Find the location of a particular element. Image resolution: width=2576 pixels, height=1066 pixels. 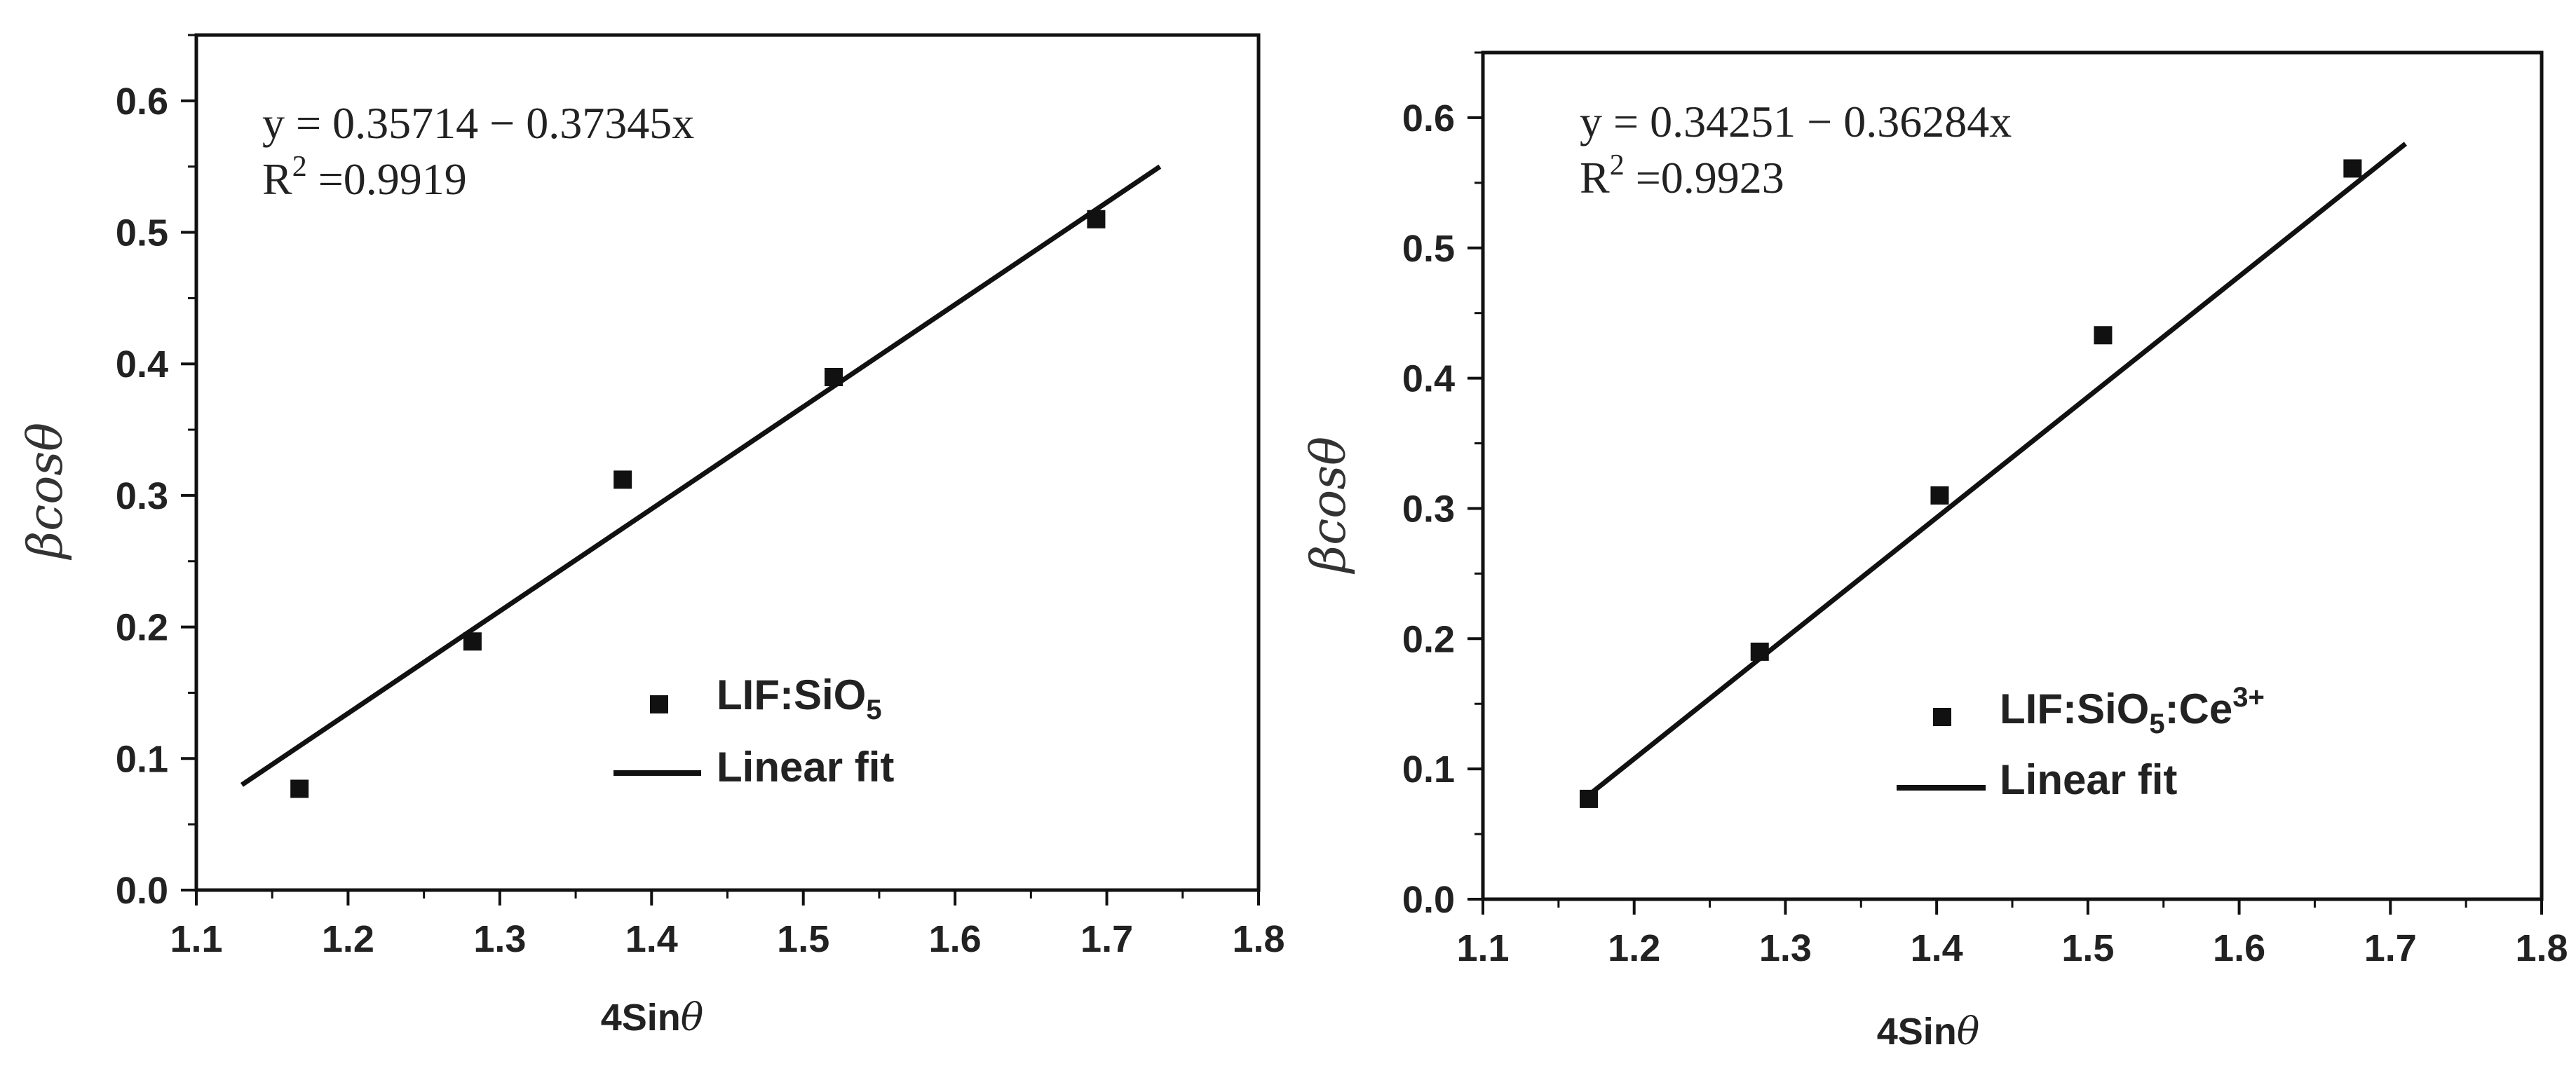

fit-equation: y = 0.35714 − 0.37345x is located at coordinates (478, 123).